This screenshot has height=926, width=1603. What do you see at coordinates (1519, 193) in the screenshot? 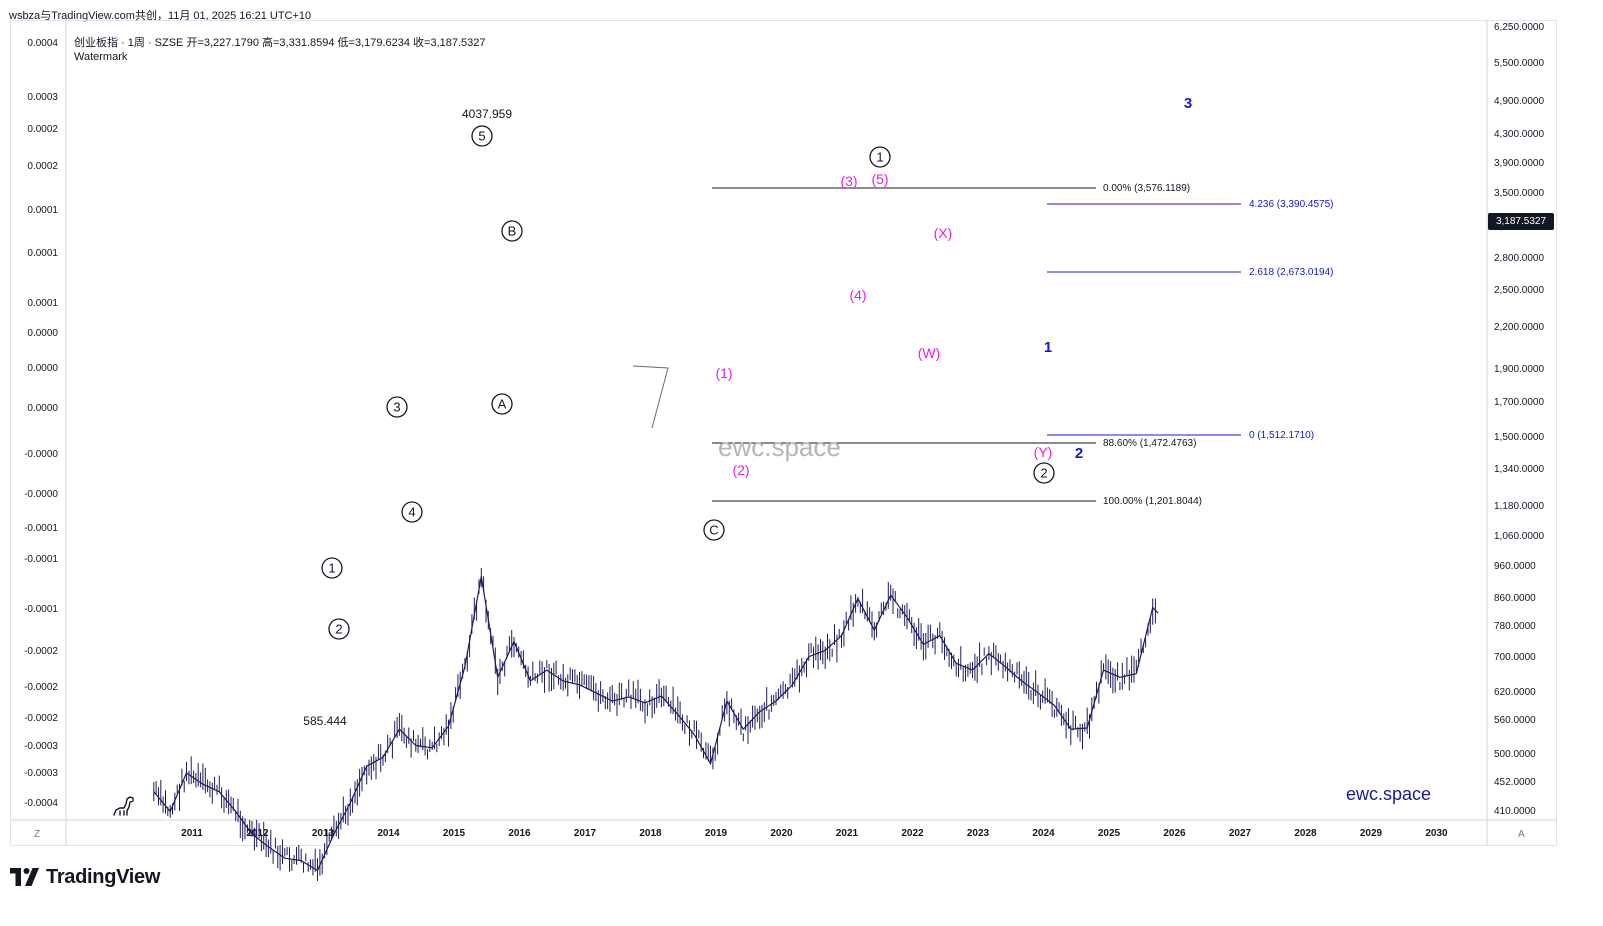
I see `right-price-tick: 3,500.0000` at bounding box center [1519, 193].